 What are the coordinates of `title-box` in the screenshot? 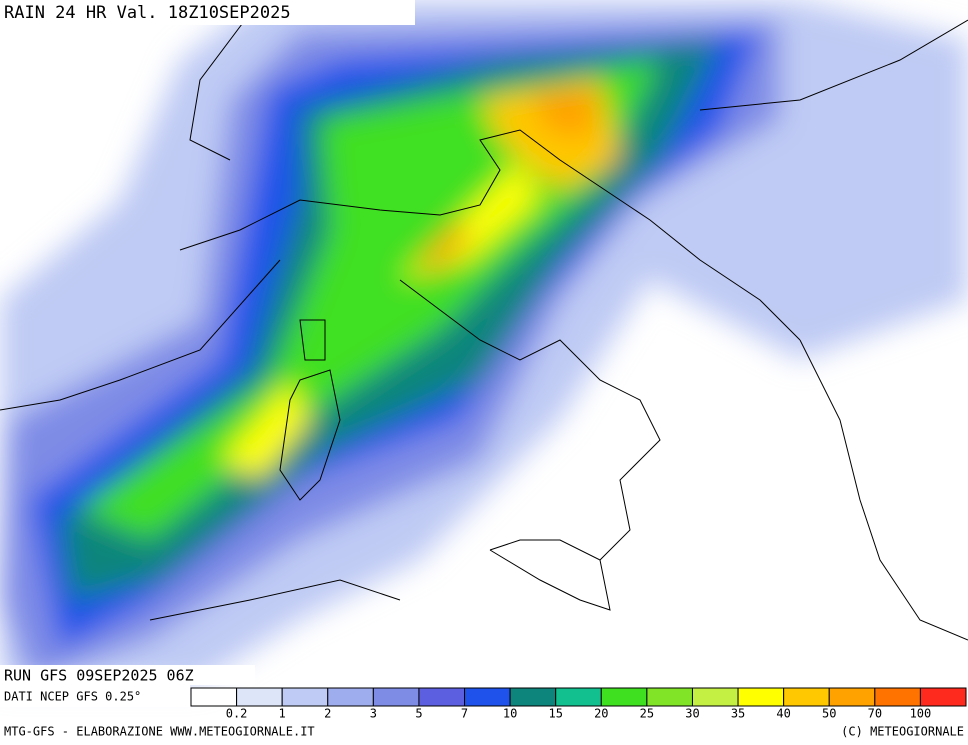 It's located at (207, 12).